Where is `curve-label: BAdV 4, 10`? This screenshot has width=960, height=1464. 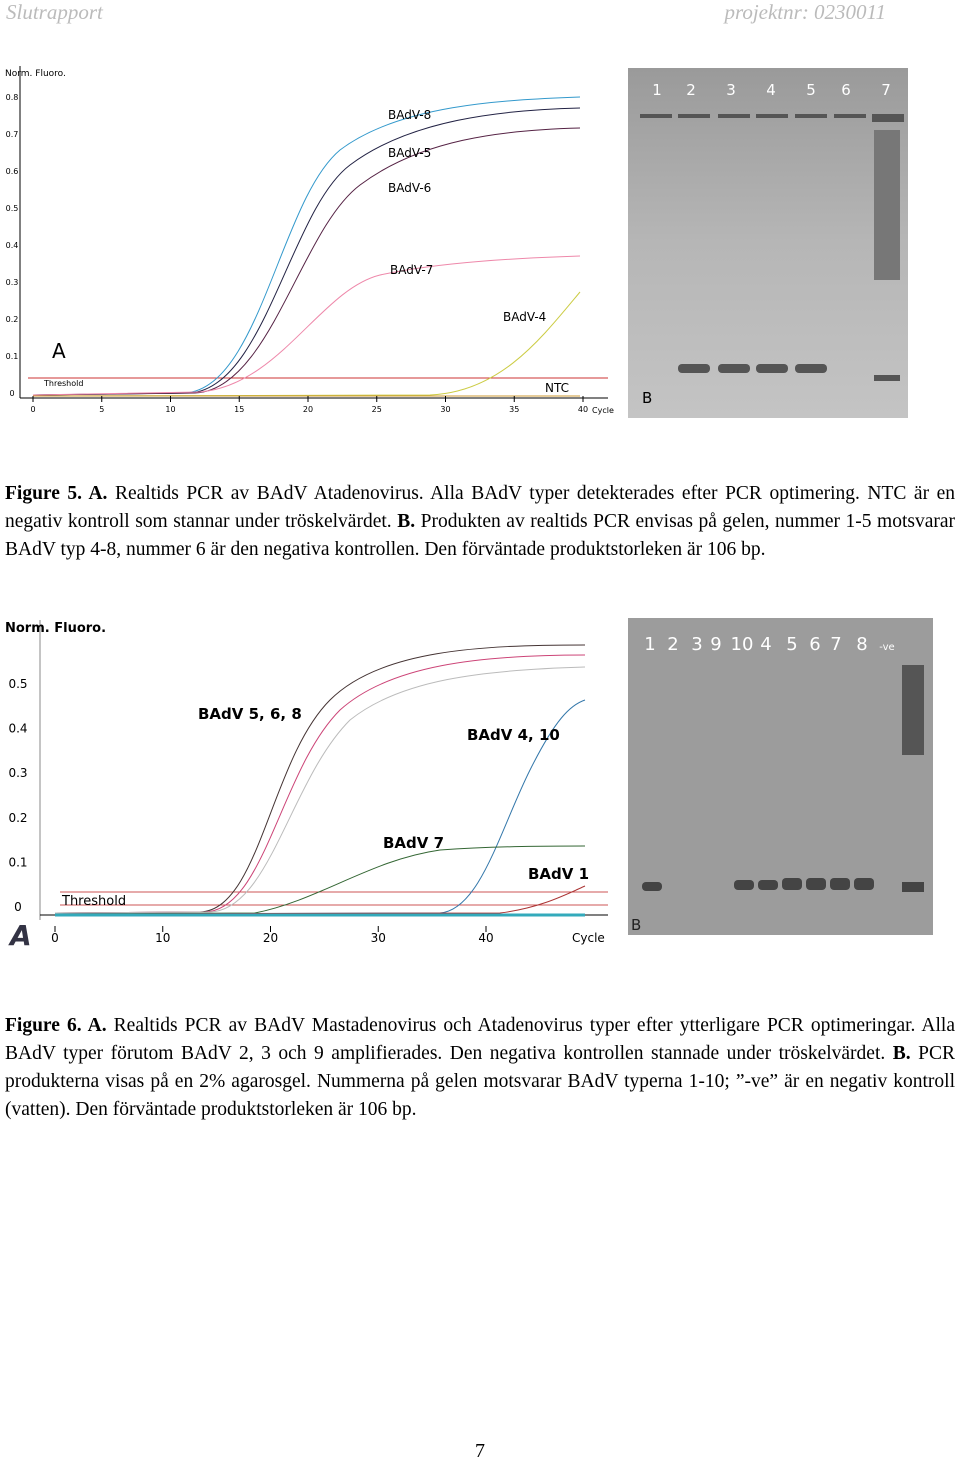 curve-label: BAdV 4, 10 is located at coordinates (513, 735).